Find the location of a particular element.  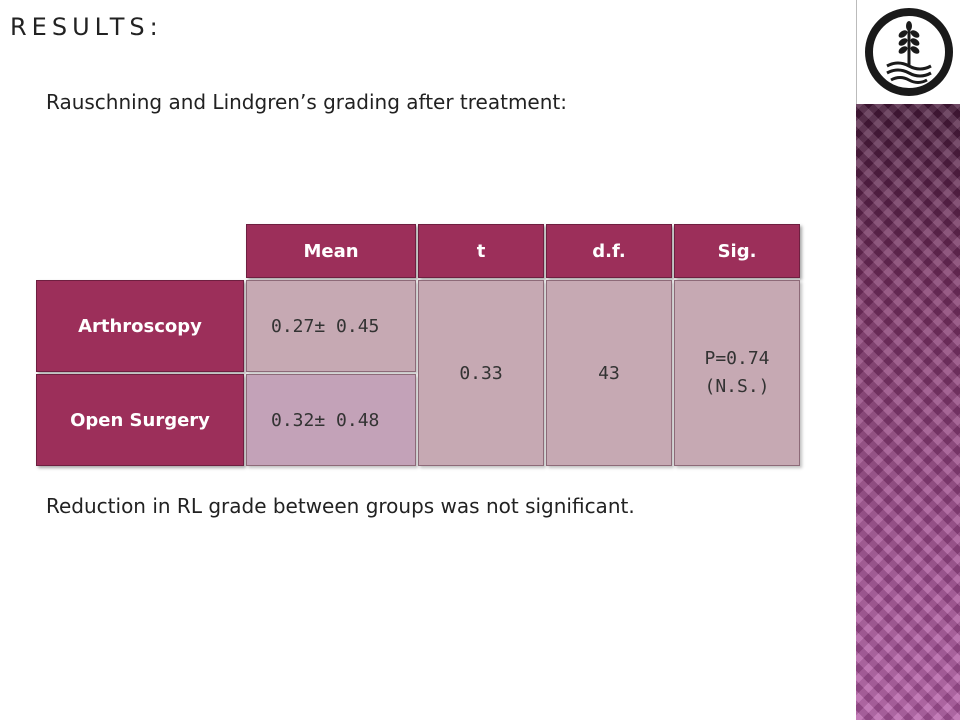

header-mean: Mean is located at coordinates (331, 251).